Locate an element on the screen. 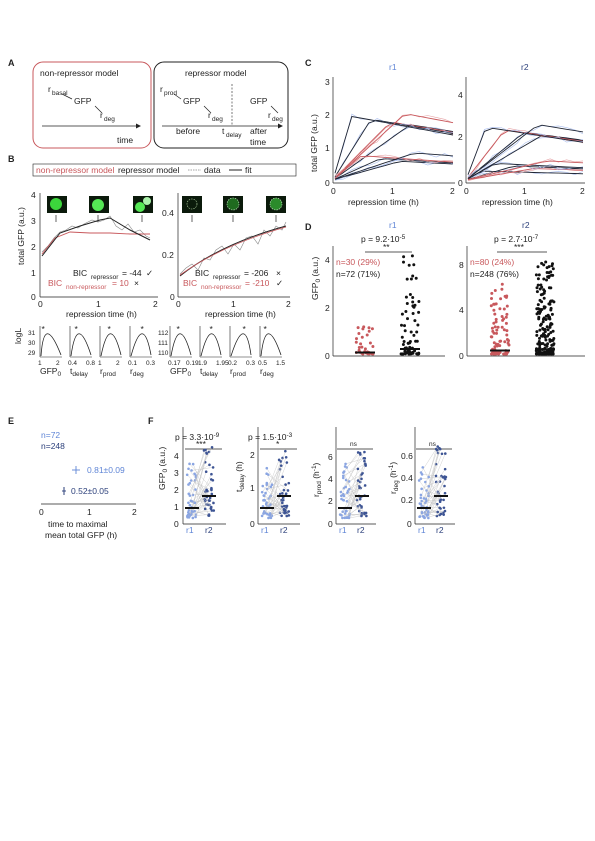 This screenshot has width=595, height=841. f-gfp0-ytick-2: 2 is located at coordinates (176, 490).